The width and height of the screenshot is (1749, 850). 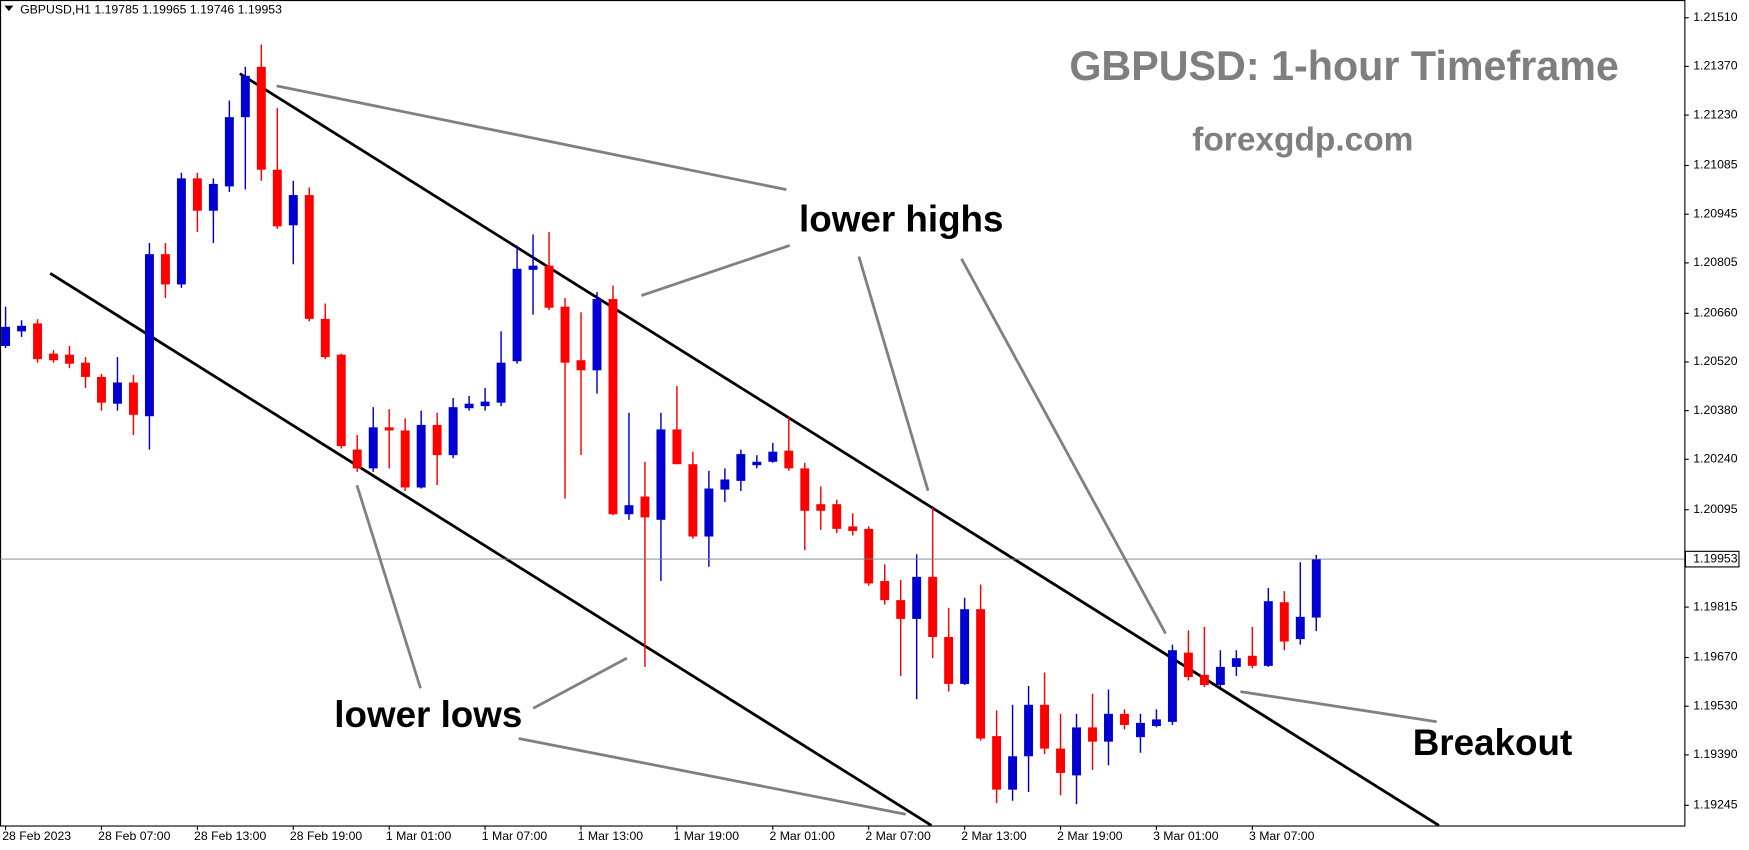 I want to click on x-tick-label: 28 Feb 07:00, so click(x=134, y=836).